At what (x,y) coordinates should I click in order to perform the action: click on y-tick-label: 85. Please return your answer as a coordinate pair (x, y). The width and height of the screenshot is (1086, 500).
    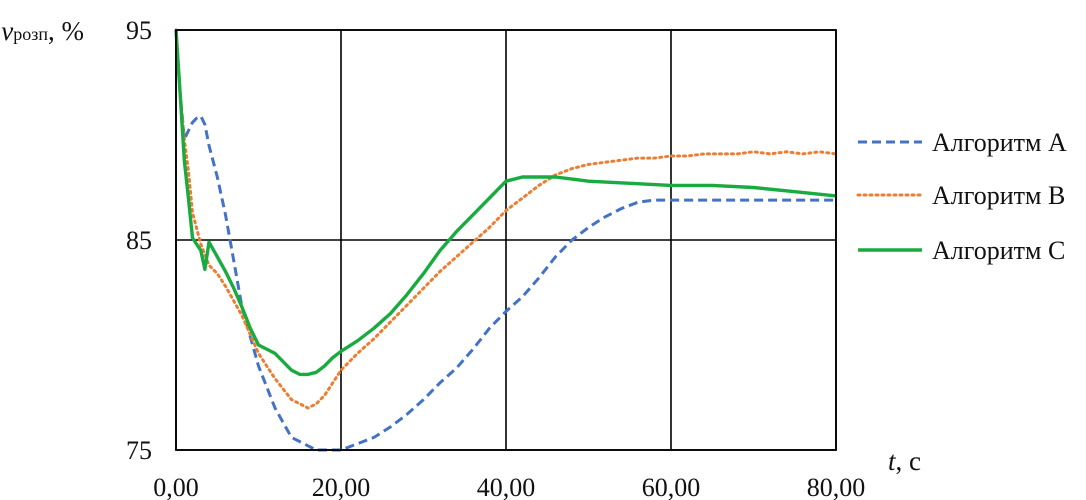
    Looking at the image, I should click on (139, 240).